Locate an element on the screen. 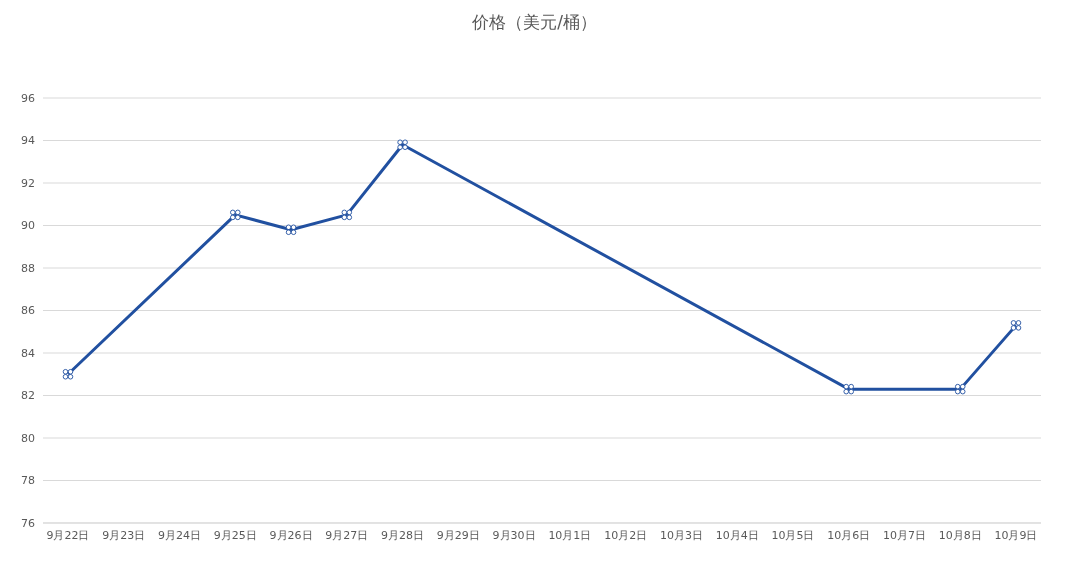 This screenshot has width=1069, height=567. x-tick-label: 10月5日 is located at coordinates (793, 535).